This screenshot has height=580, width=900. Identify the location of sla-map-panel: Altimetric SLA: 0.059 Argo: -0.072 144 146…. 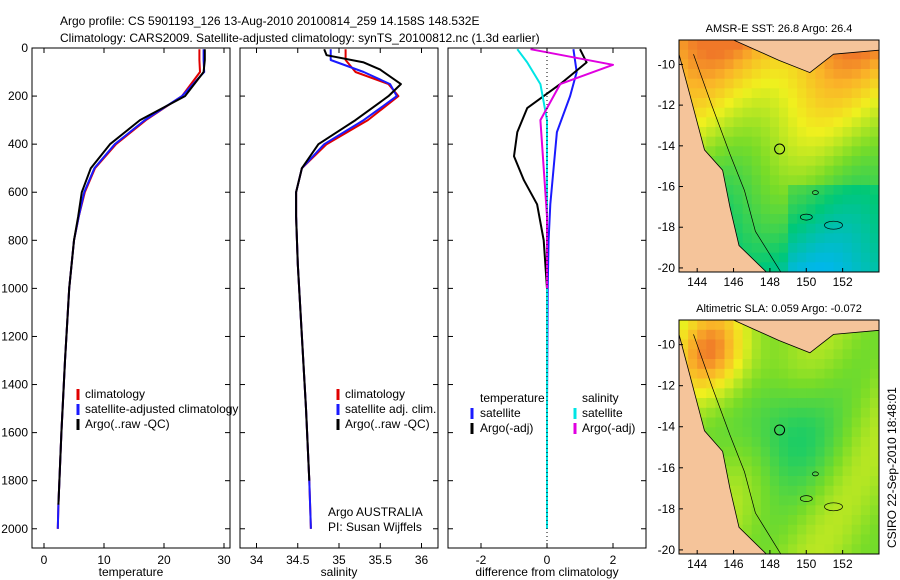
(769, 437).